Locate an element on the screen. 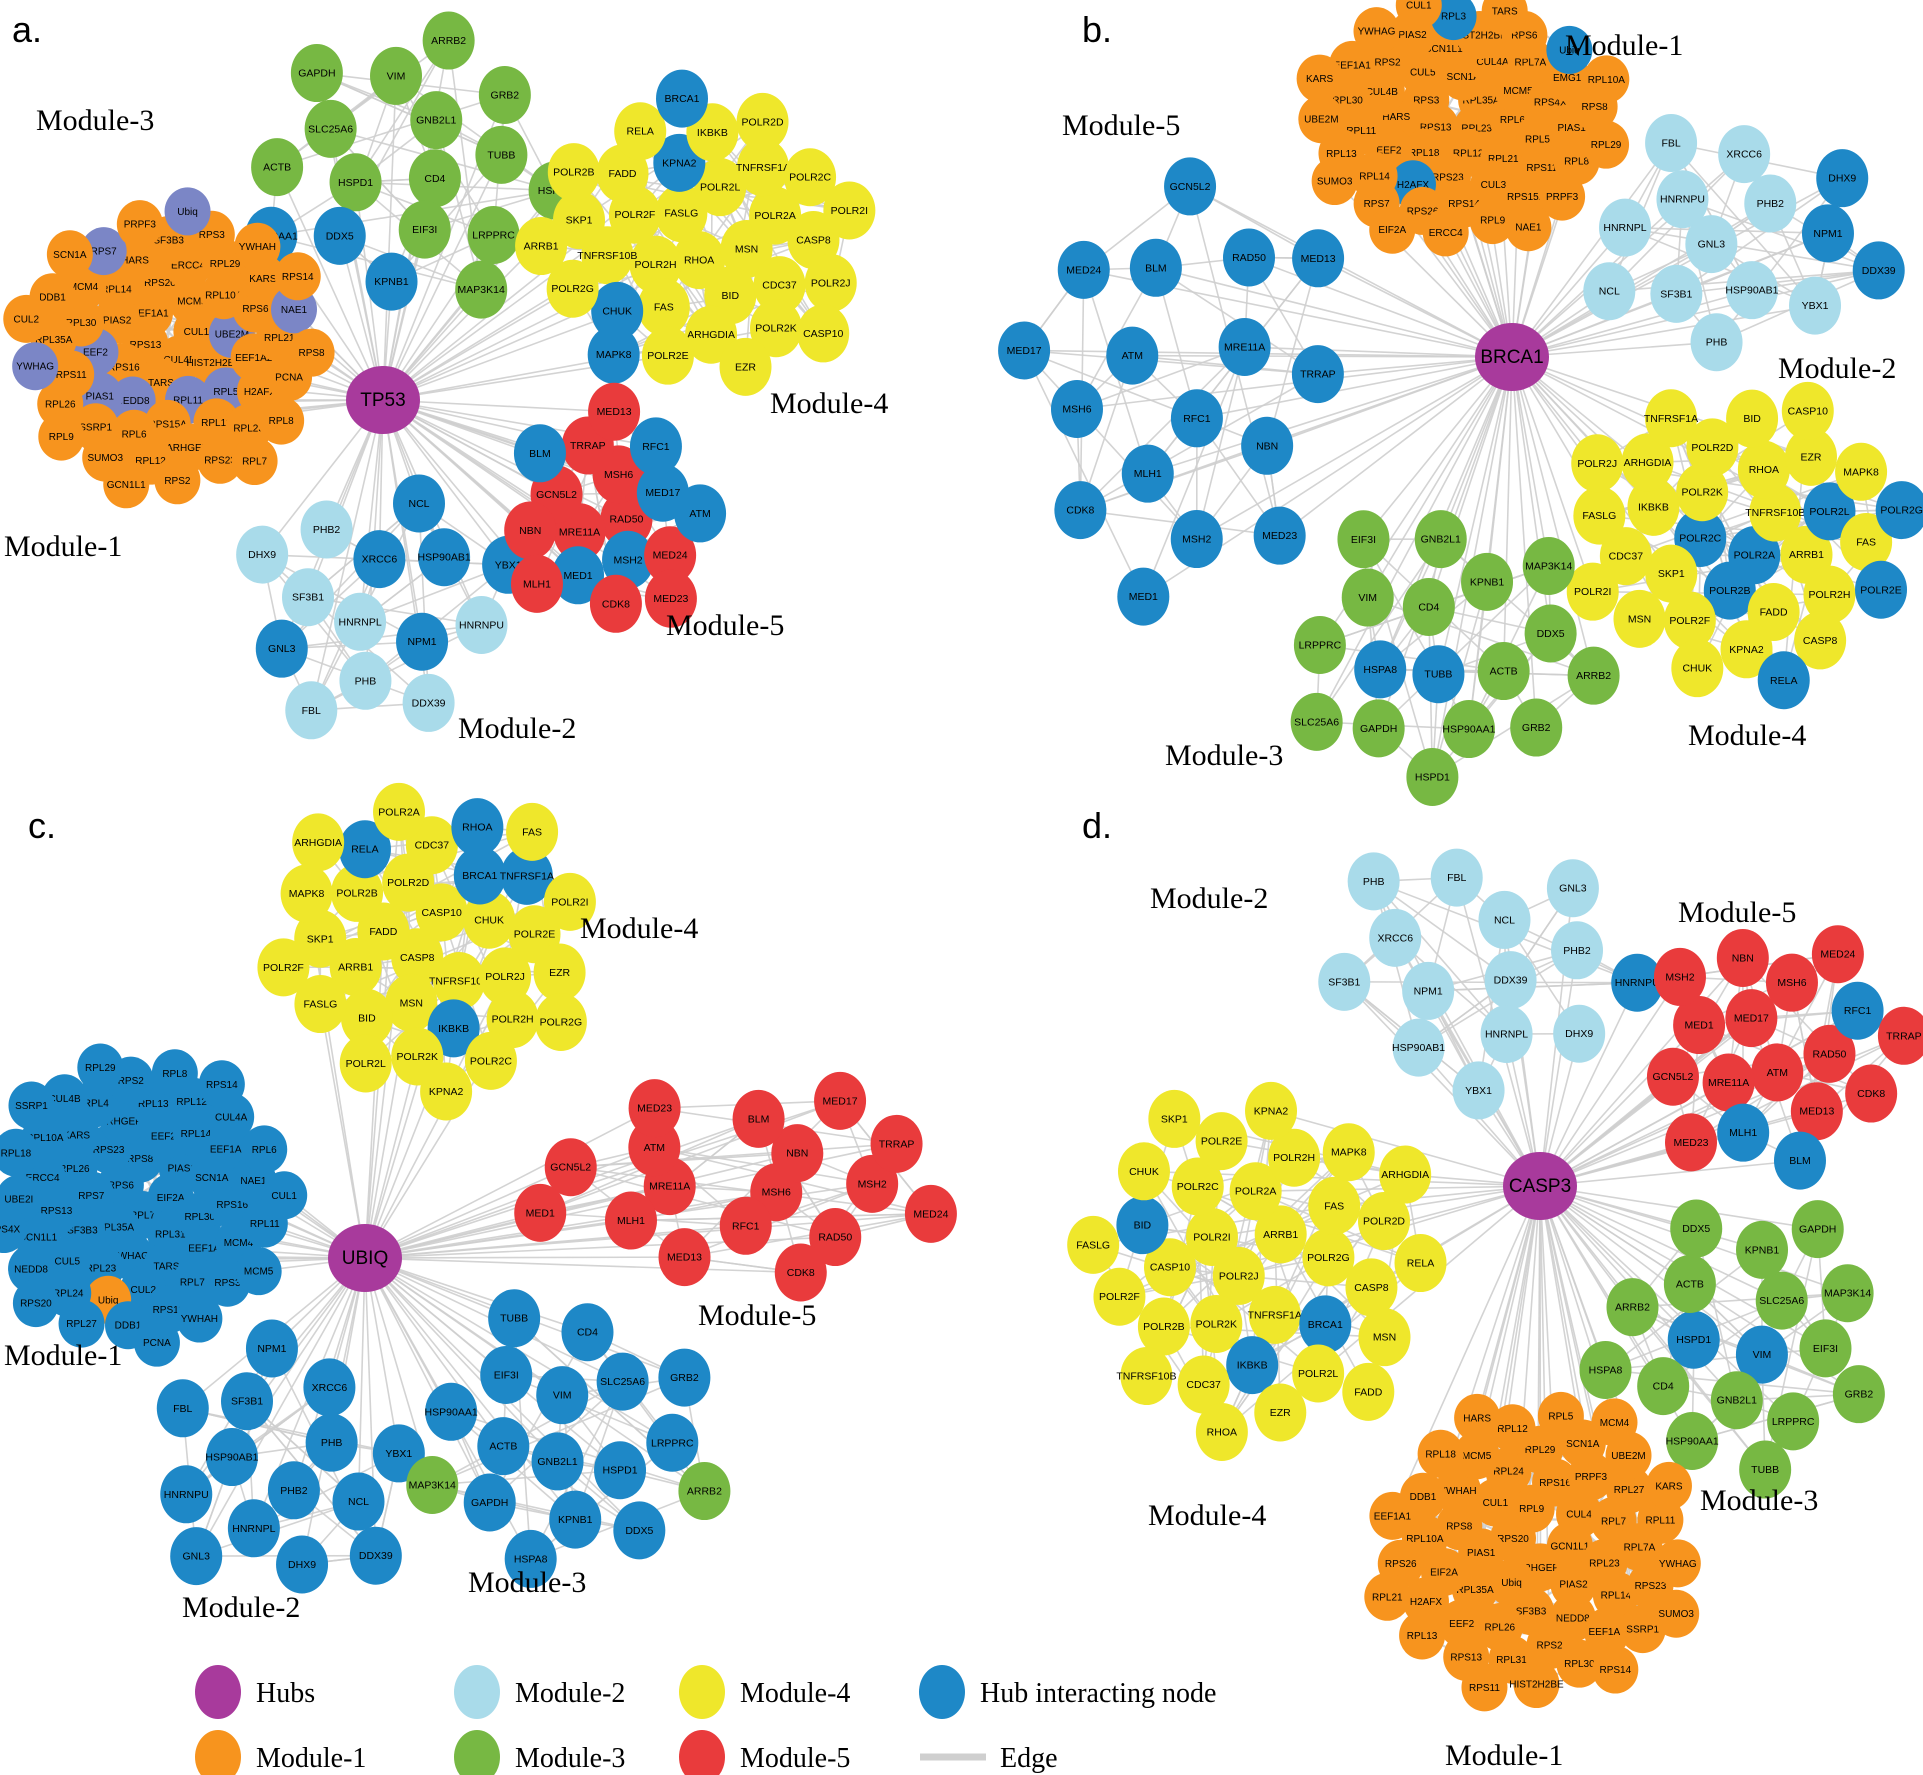 The height and width of the screenshot is (1775, 1923). node-c-MSN: MSN is located at coordinates (411, 1002).